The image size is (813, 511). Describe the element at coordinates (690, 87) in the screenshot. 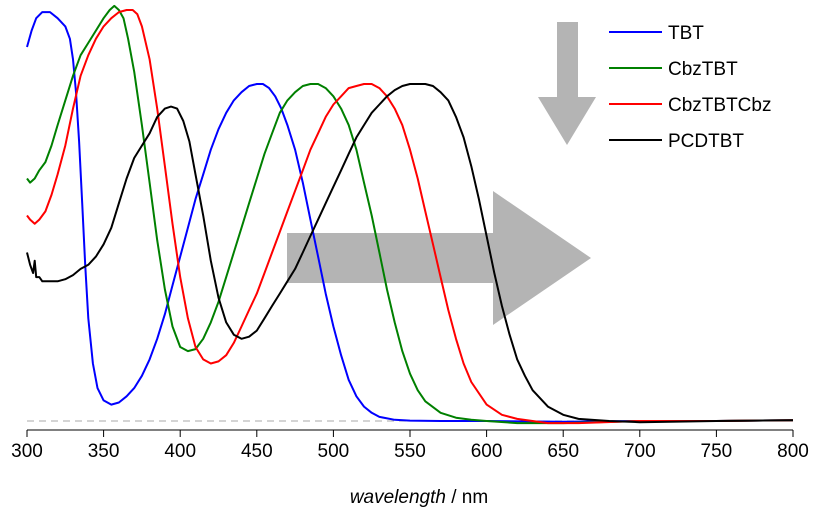

I see `legend: TBT CbzTBT CbzTBTCbz PCDTBT` at that location.